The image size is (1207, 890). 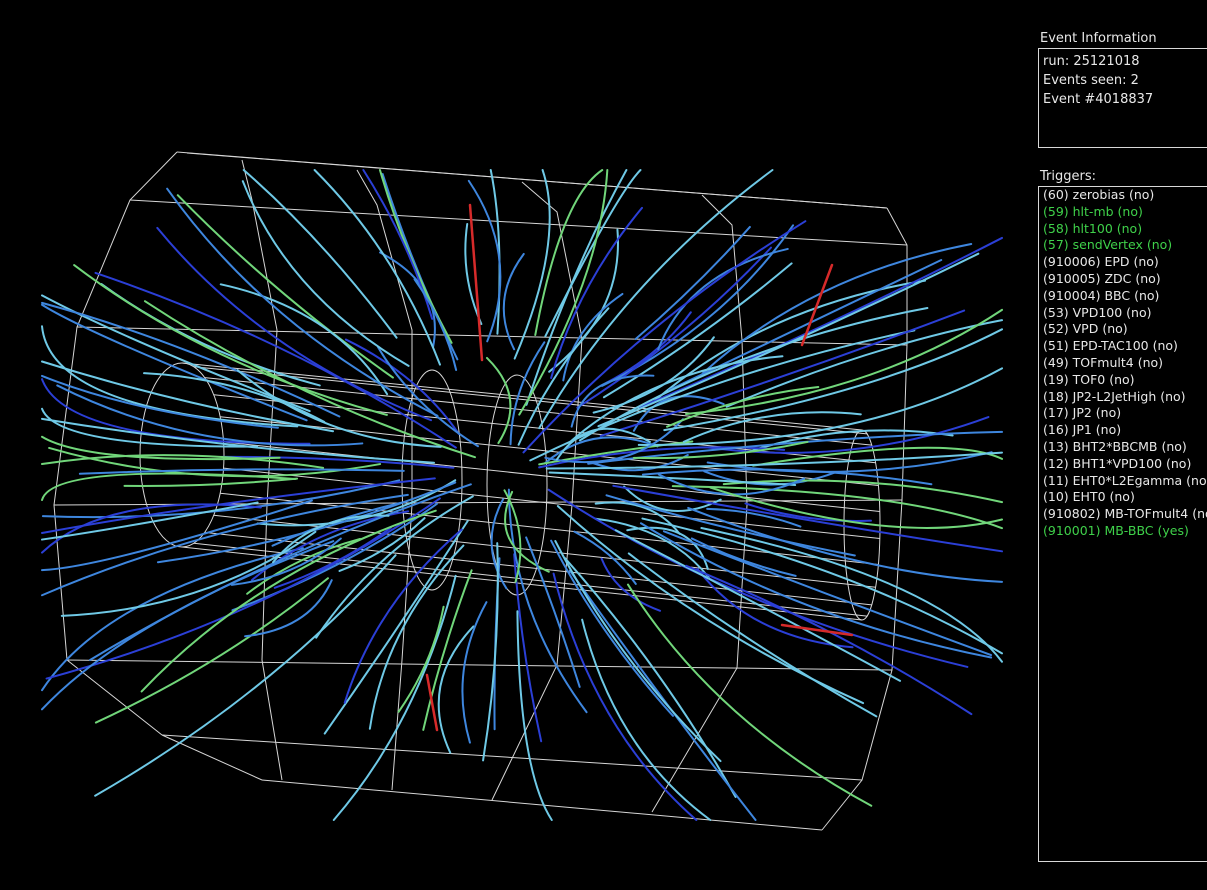 What do you see at coordinates (1099, 194) in the screenshot?
I see `trigger-item: (60) zerobias (no)` at bounding box center [1099, 194].